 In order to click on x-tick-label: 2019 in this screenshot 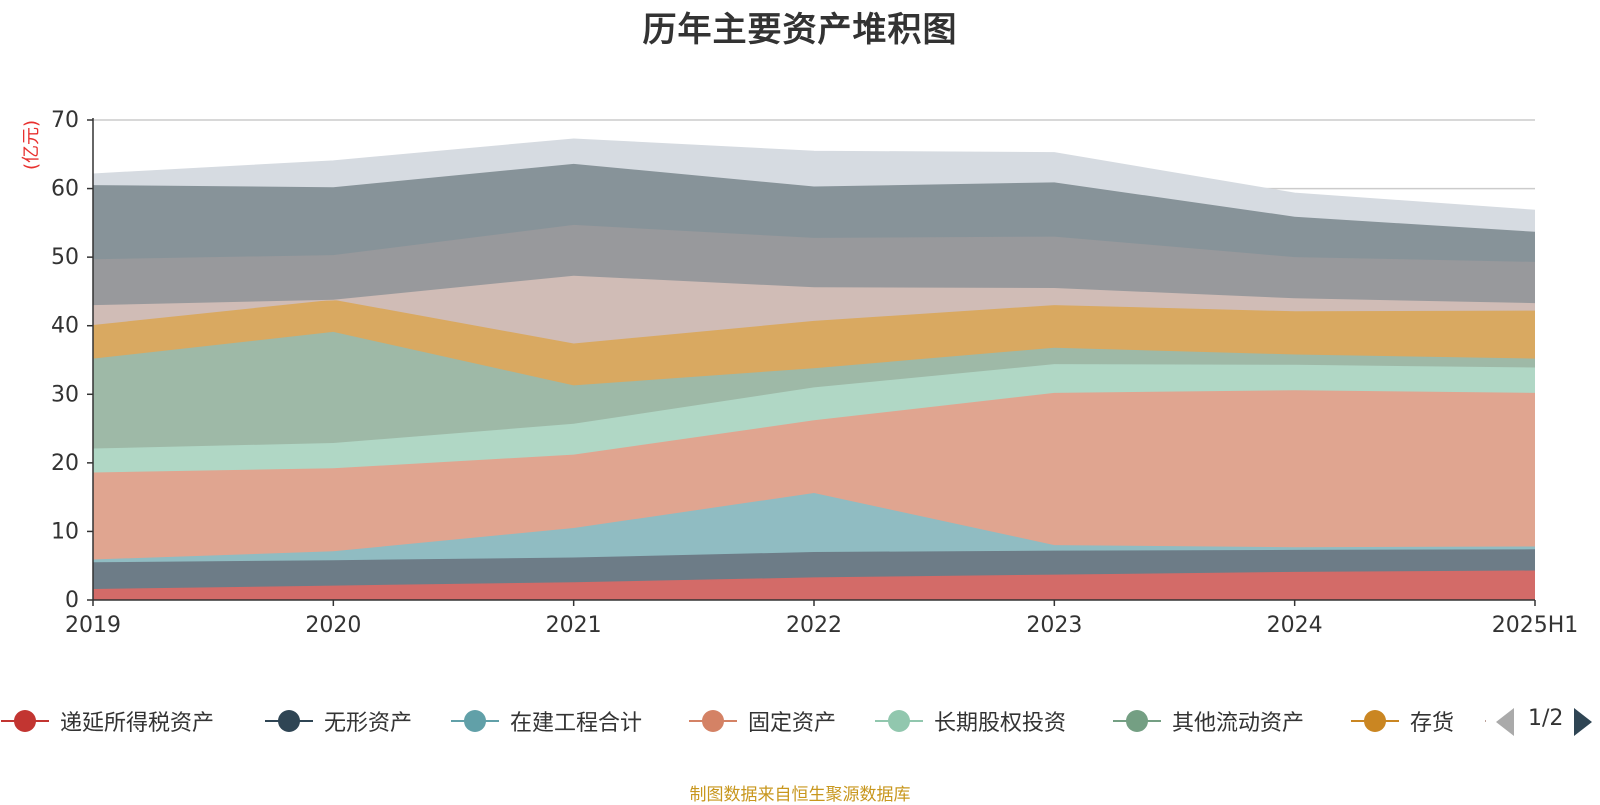, I will do `click(93, 625)`.